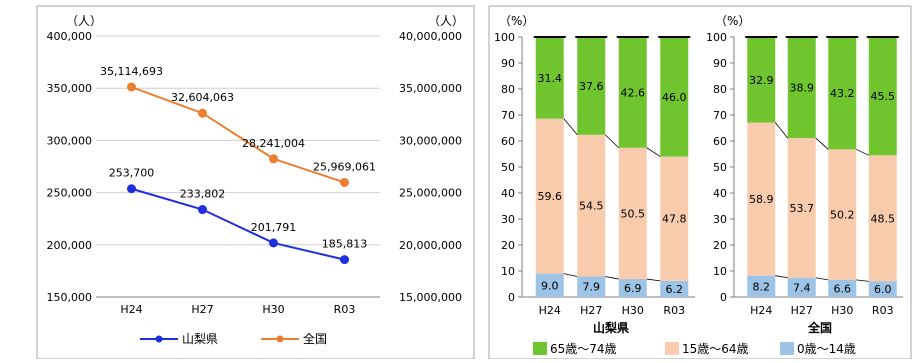 The width and height of the screenshot is (913, 363). What do you see at coordinates (203, 194) in the screenshot?
I see `data-label: 233,802` at bounding box center [203, 194].